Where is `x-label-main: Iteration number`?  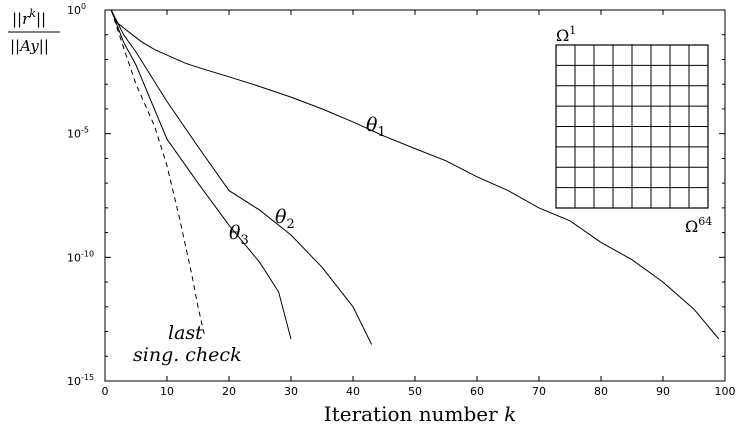 x-label-main: Iteration number is located at coordinates (411, 414).